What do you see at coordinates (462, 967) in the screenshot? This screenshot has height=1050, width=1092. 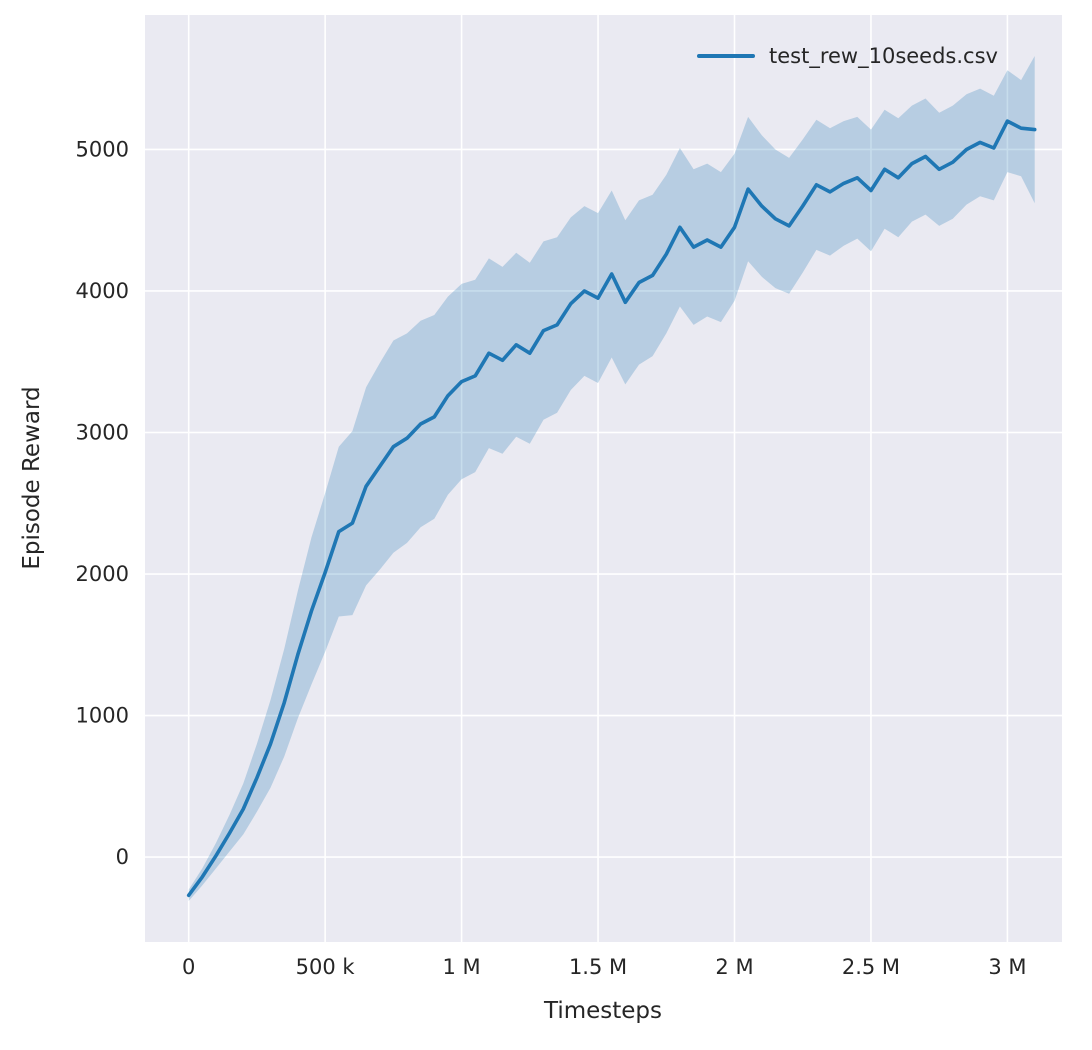 I see `x-tick-label: 1 M` at bounding box center [462, 967].